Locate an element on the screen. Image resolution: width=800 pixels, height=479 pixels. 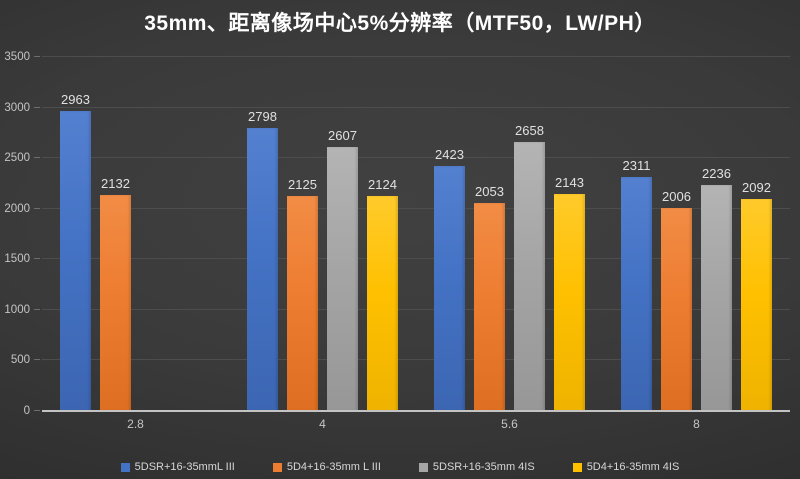
legend-label: 5D4+16-35mm L III is located at coordinates (333, 467).